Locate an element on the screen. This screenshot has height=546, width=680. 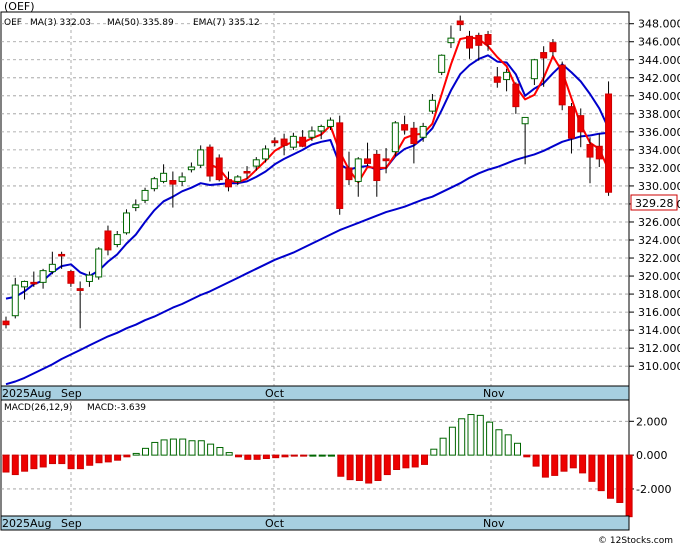
y-tick-label: 338.000 is located at coordinates (659, 114).